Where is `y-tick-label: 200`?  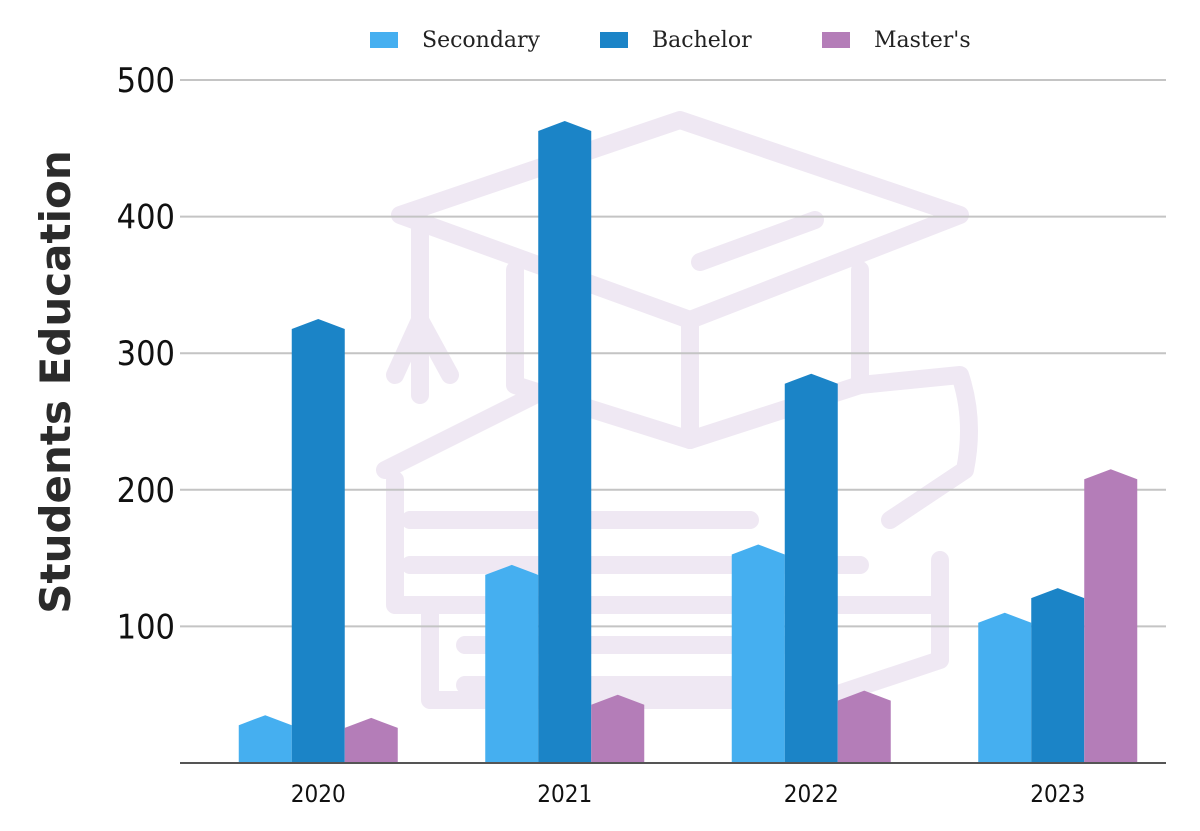 y-tick-label: 200 is located at coordinates (146, 491).